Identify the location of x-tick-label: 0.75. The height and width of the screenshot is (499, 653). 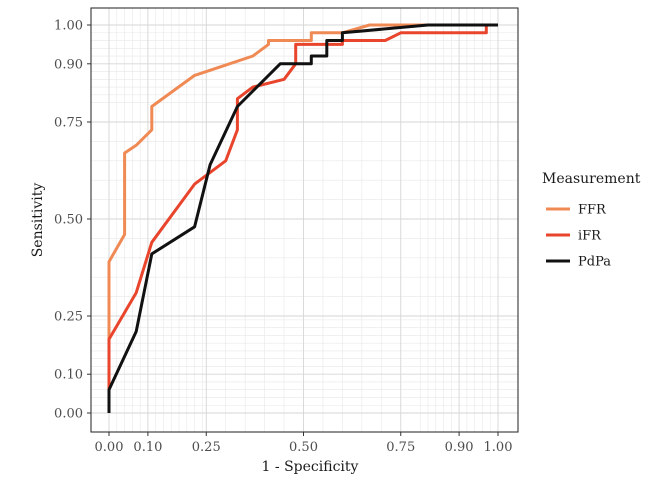
(400, 447).